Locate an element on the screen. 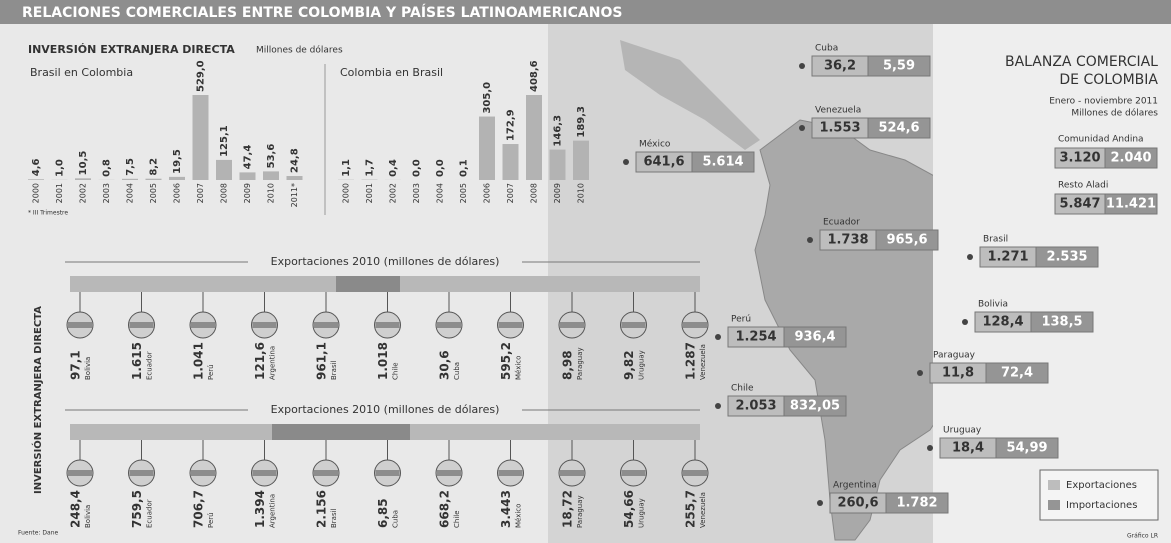  country-name: Cuba is located at coordinates (396, 519).